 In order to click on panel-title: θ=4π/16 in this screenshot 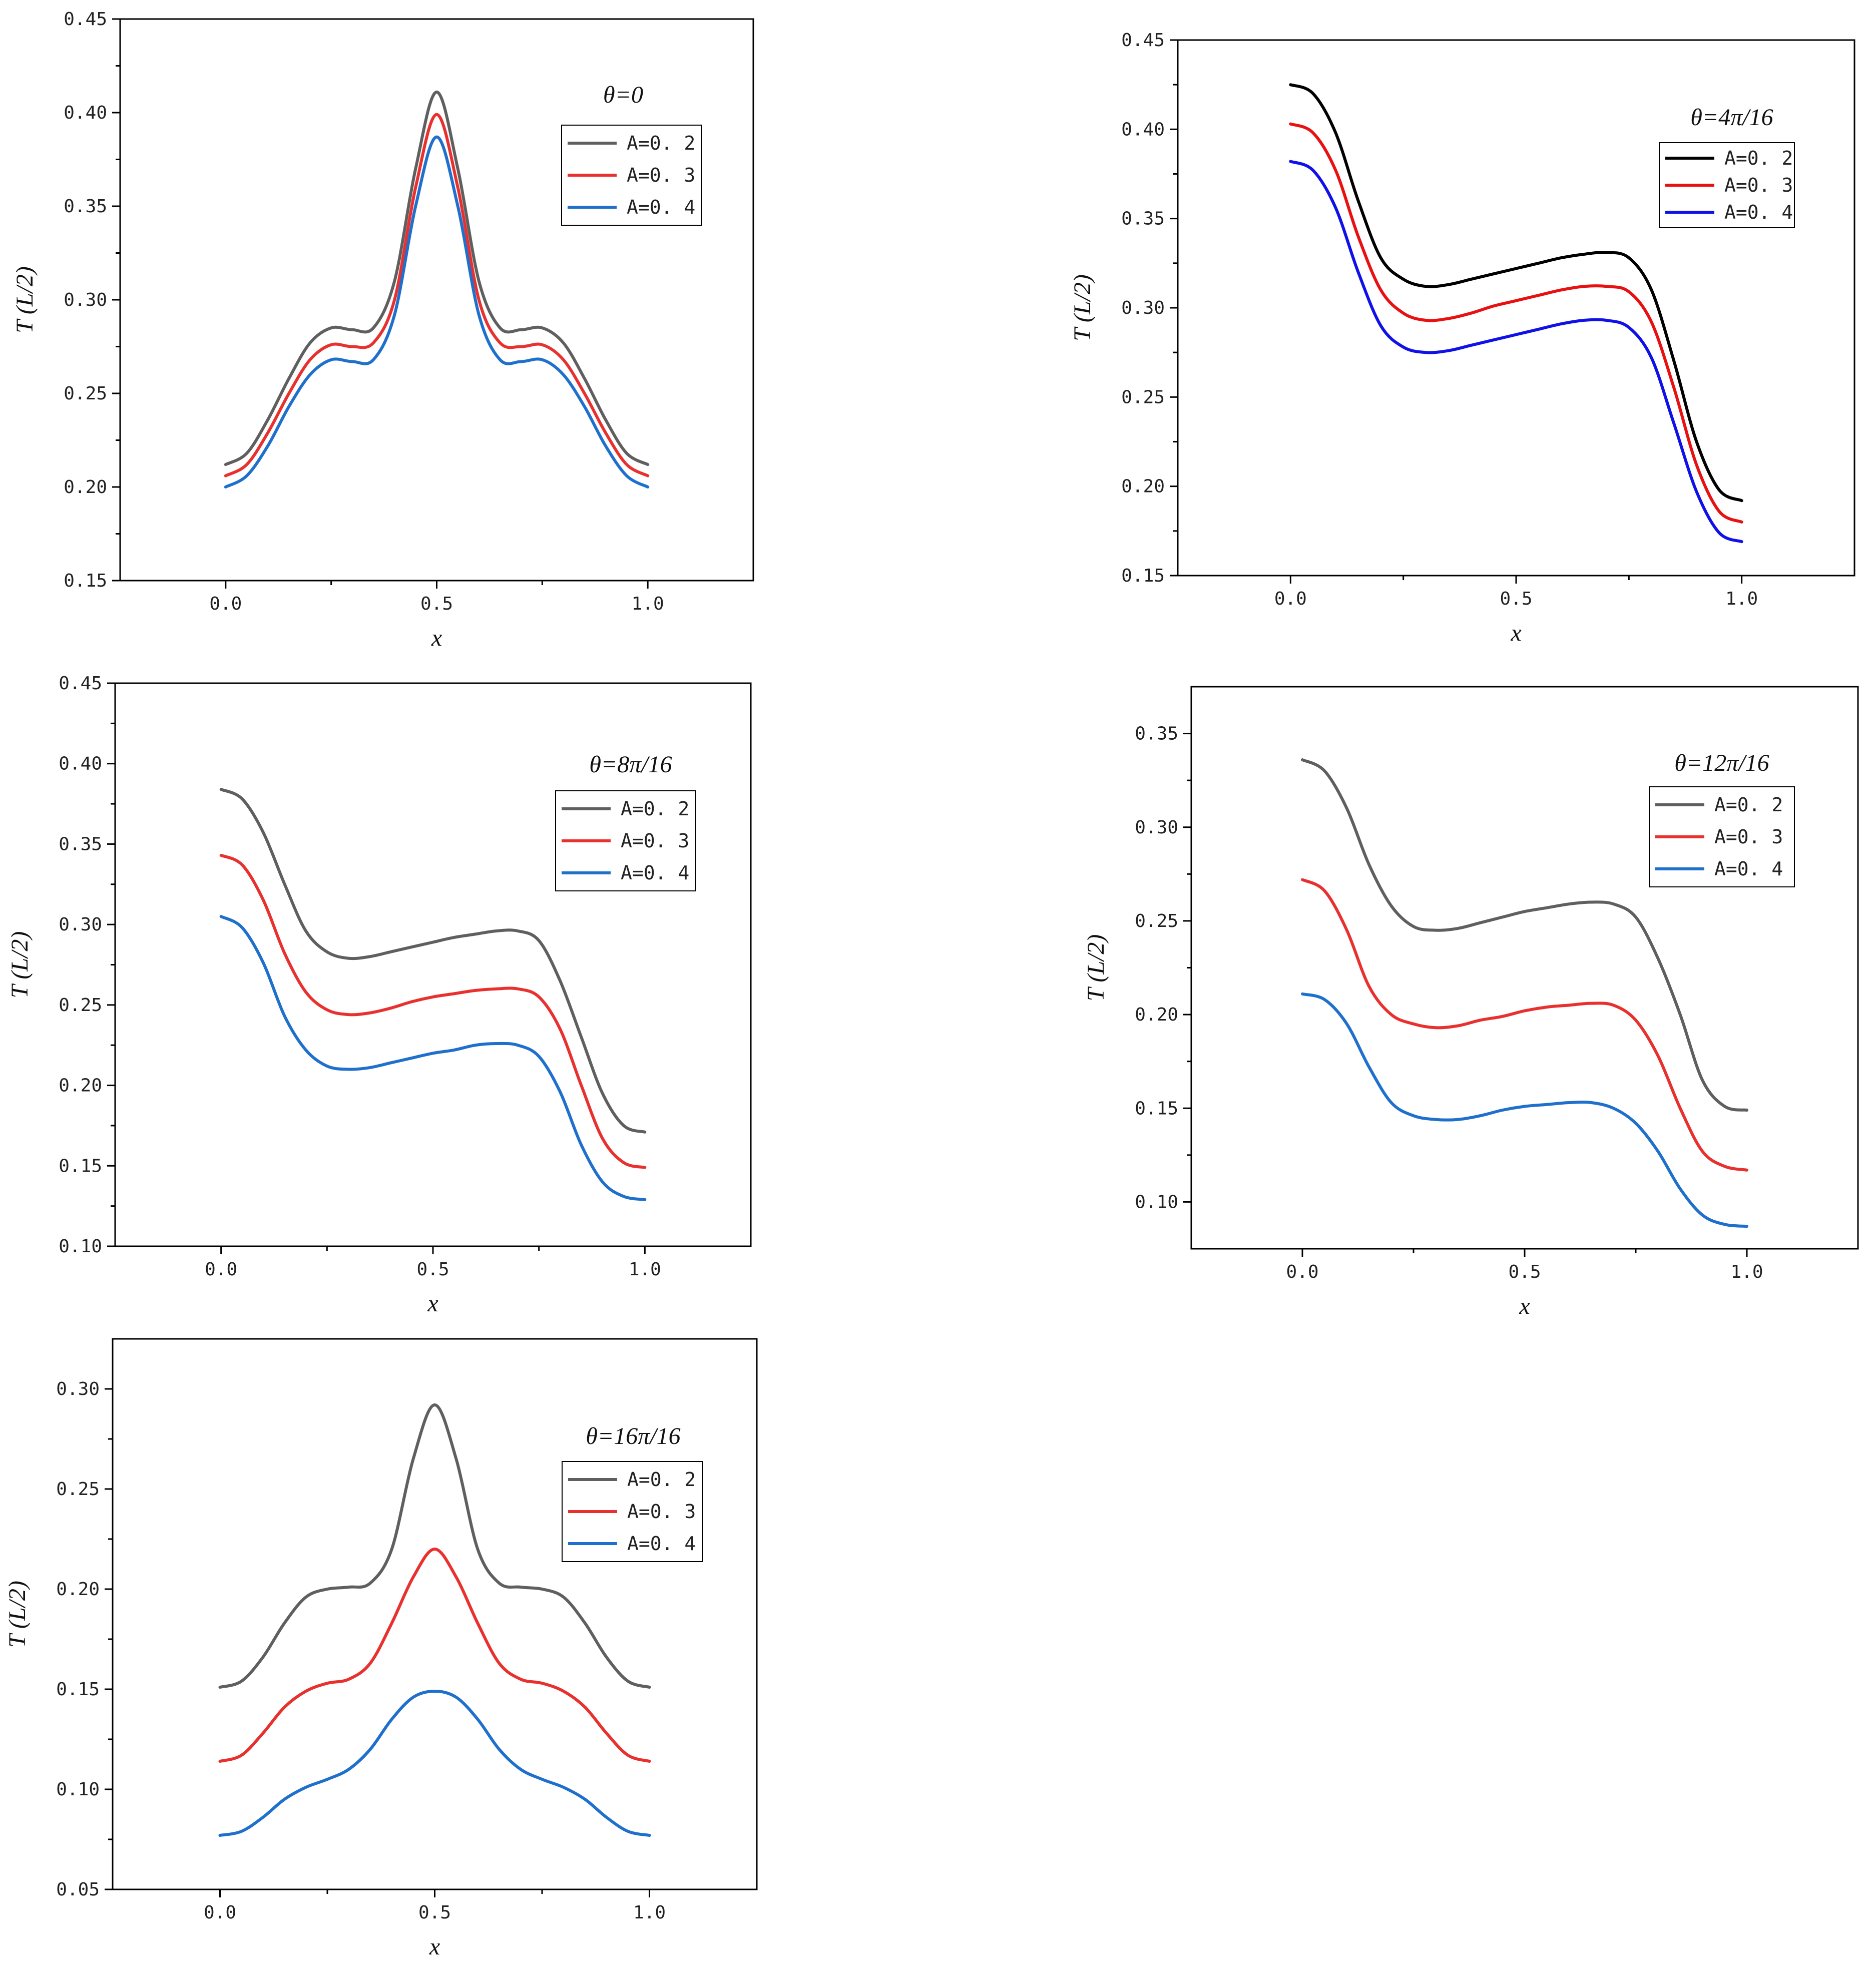, I will do `click(1731, 117)`.